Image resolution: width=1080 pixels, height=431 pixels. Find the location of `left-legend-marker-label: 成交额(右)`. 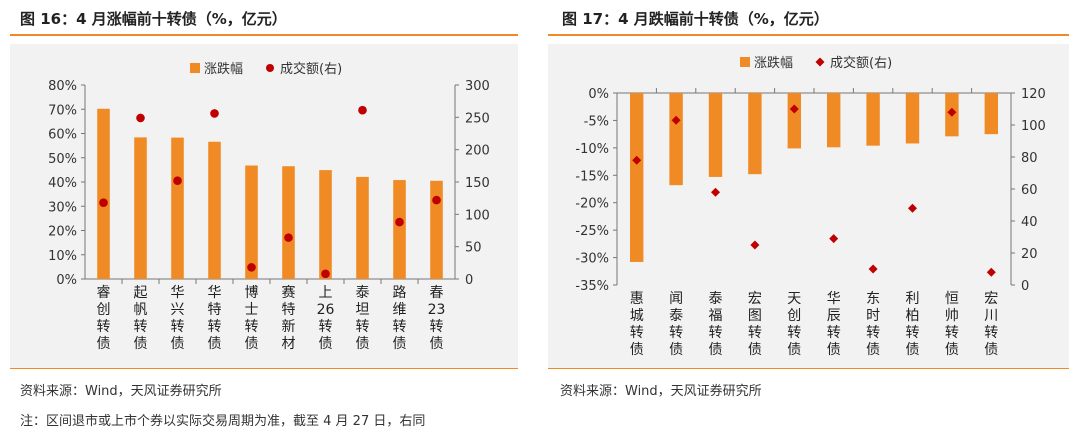

left-legend-marker-label: 成交额(右) is located at coordinates (311, 69).